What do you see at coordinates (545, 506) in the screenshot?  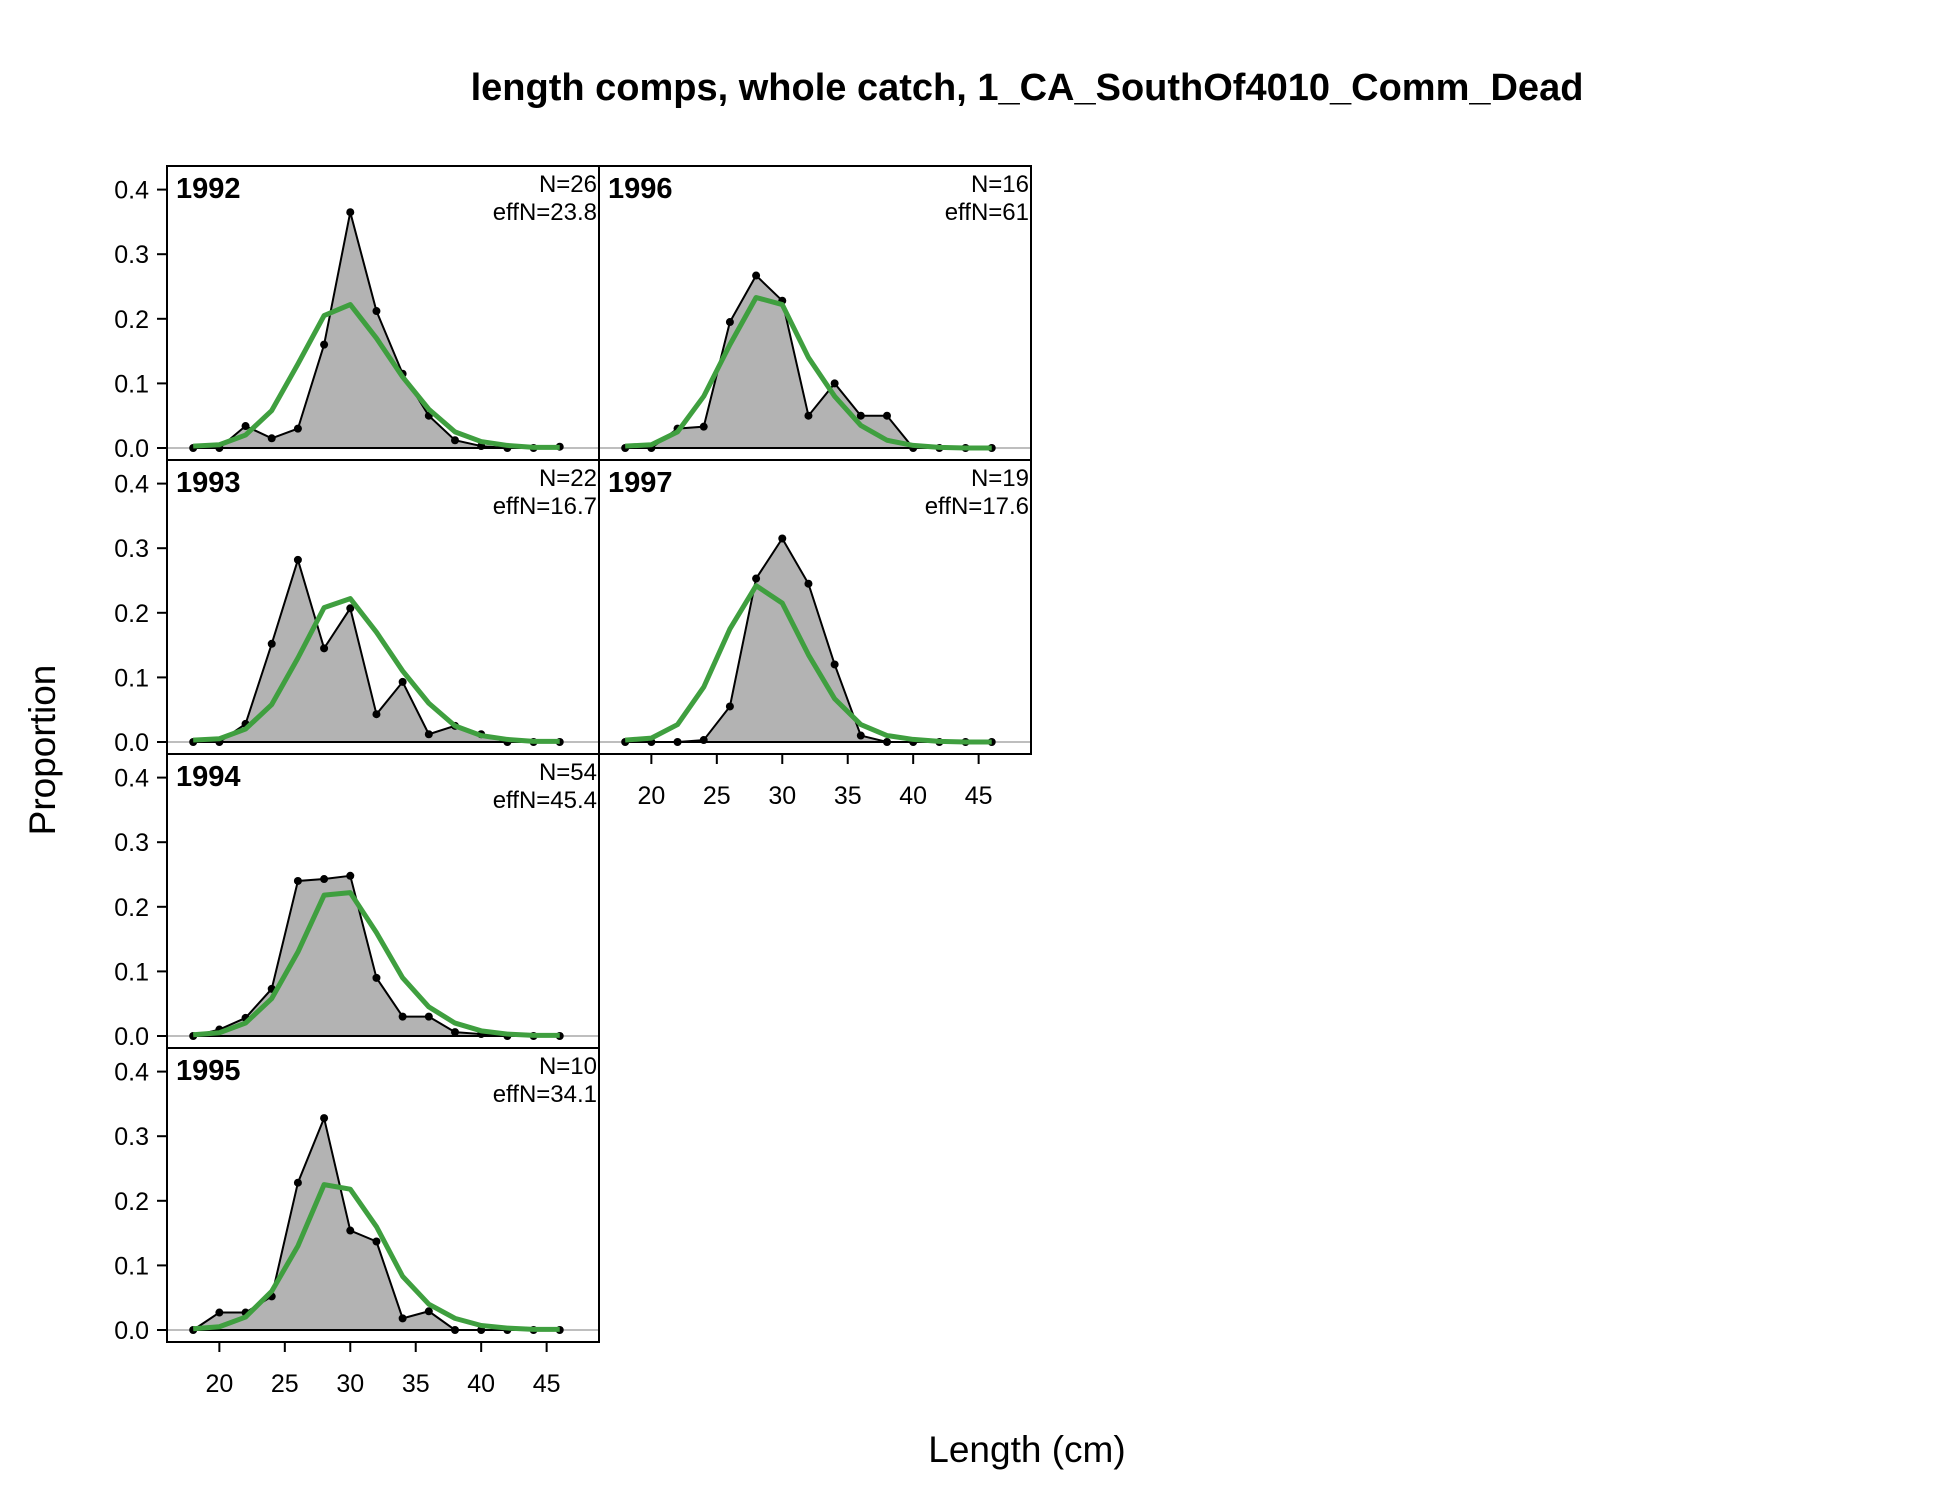 I see `panel-effn-label: effN=16.7` at bounding box center [545, 506].